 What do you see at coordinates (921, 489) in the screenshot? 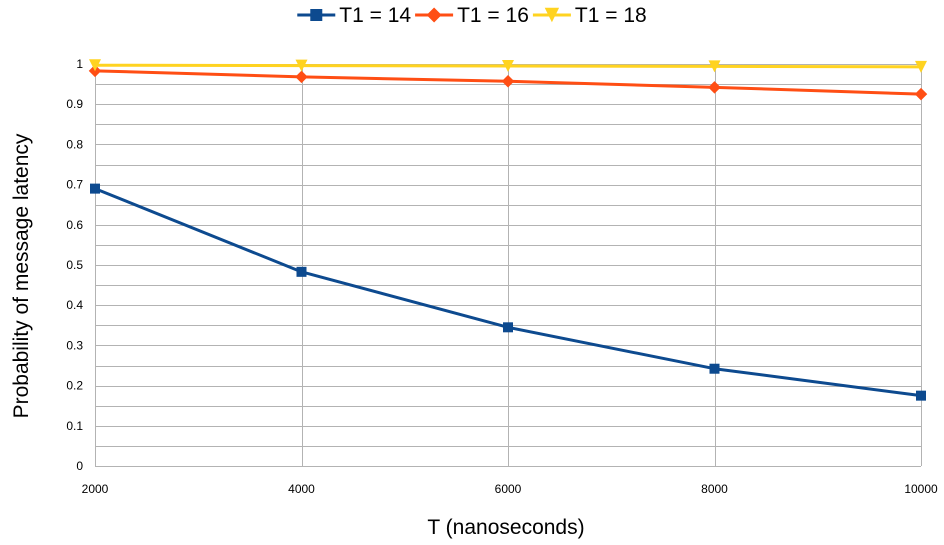
I see `x-tick-label: 10000` at bounding box center [921, 489].